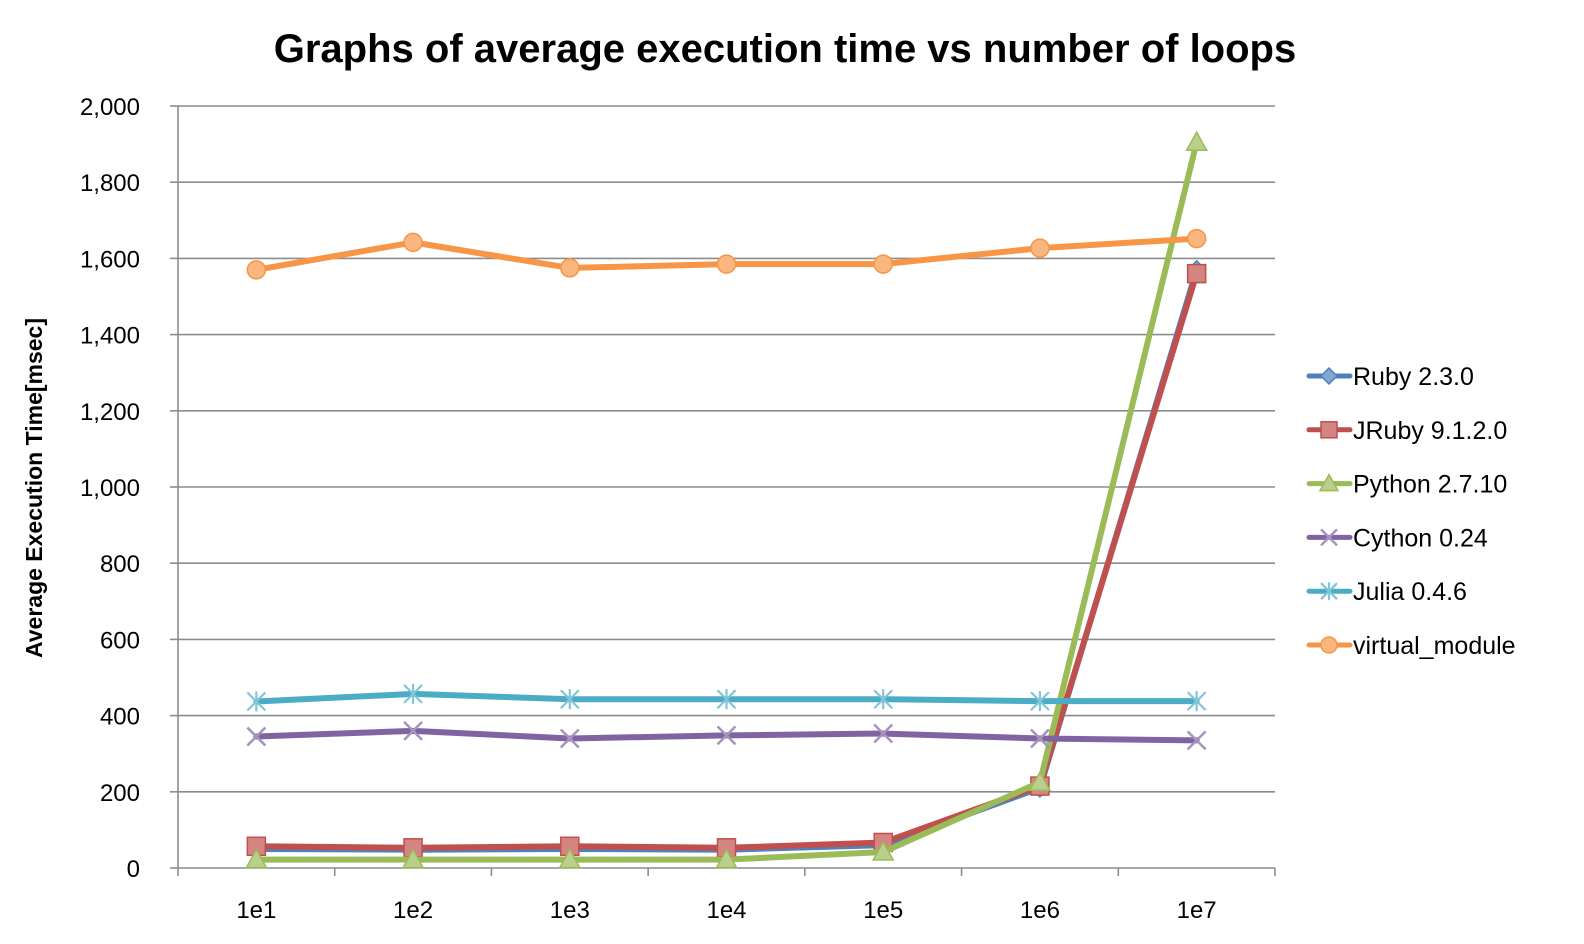 The width and height of the screenshot is (1584, 944). I want to click on data-point-julia-0-4-6-1e6, so click(1040, 701).